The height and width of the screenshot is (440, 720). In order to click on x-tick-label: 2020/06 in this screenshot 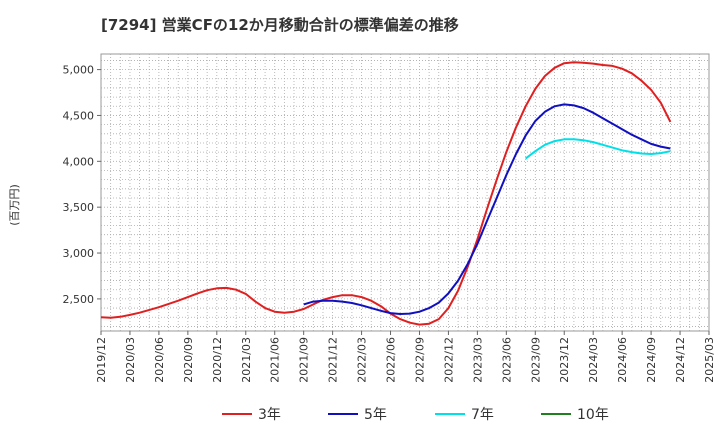, I will do `click(159, 360)`.